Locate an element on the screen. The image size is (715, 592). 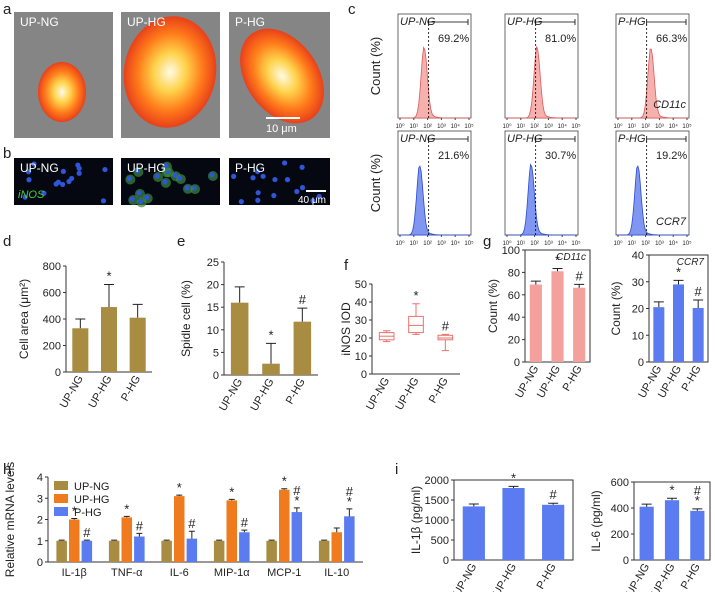
y-axis-label: IL-6 (pg/ml) is located at coordinates (596, 520).